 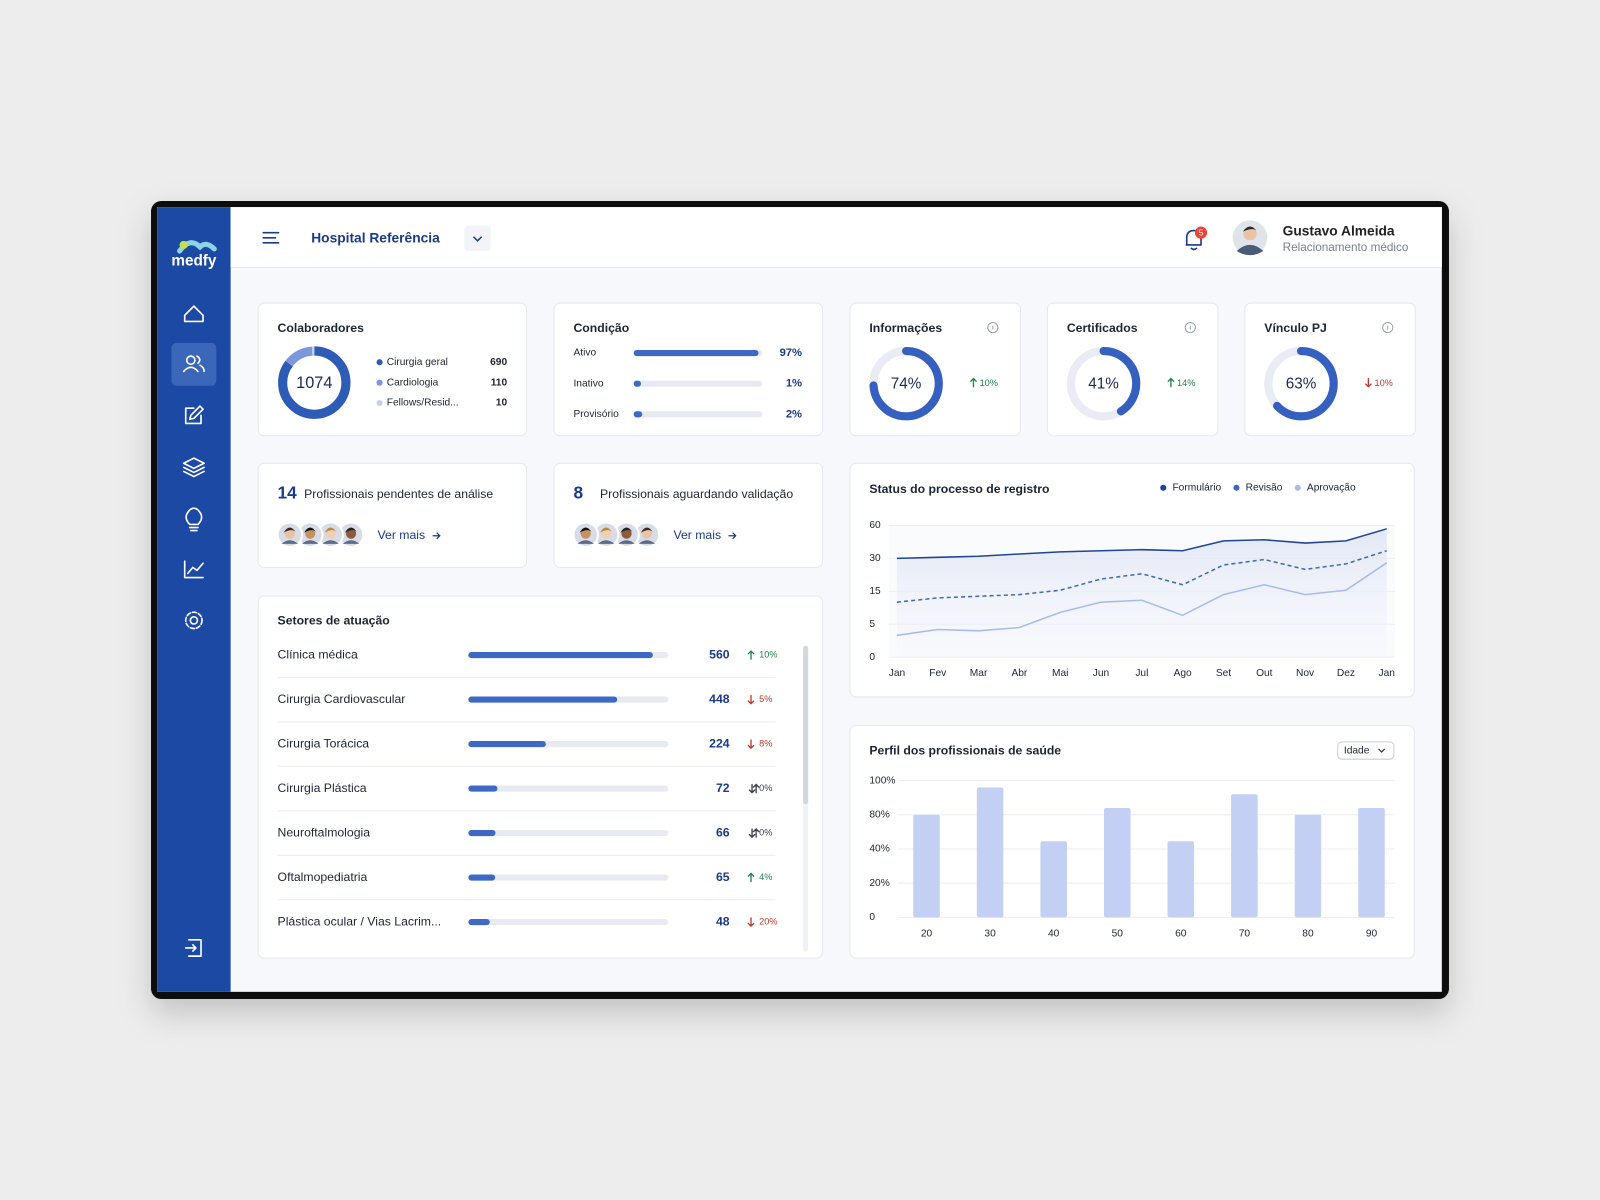 I want to click on line, so click(x=1141, y=544).